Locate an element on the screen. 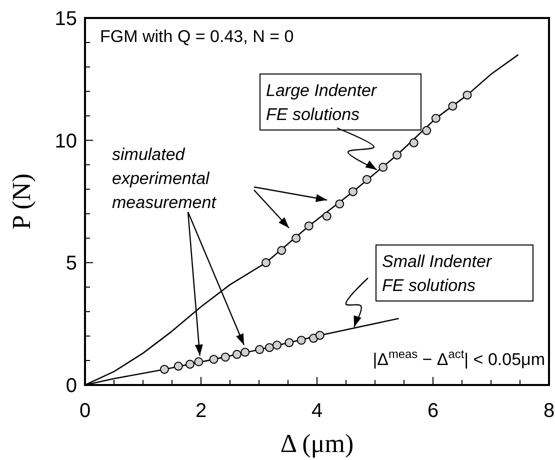 The width and height of the screenshot is (555, 460). y-tick-label: 0 is located at coordinates (71, 386).